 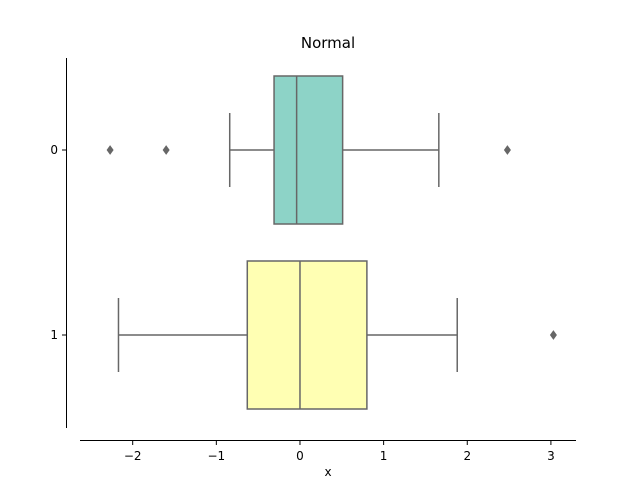 What do you see at coordinates (300, 456) in the screenshot?
I see `x-tick-label: 0` at bounding box center [300, 456].